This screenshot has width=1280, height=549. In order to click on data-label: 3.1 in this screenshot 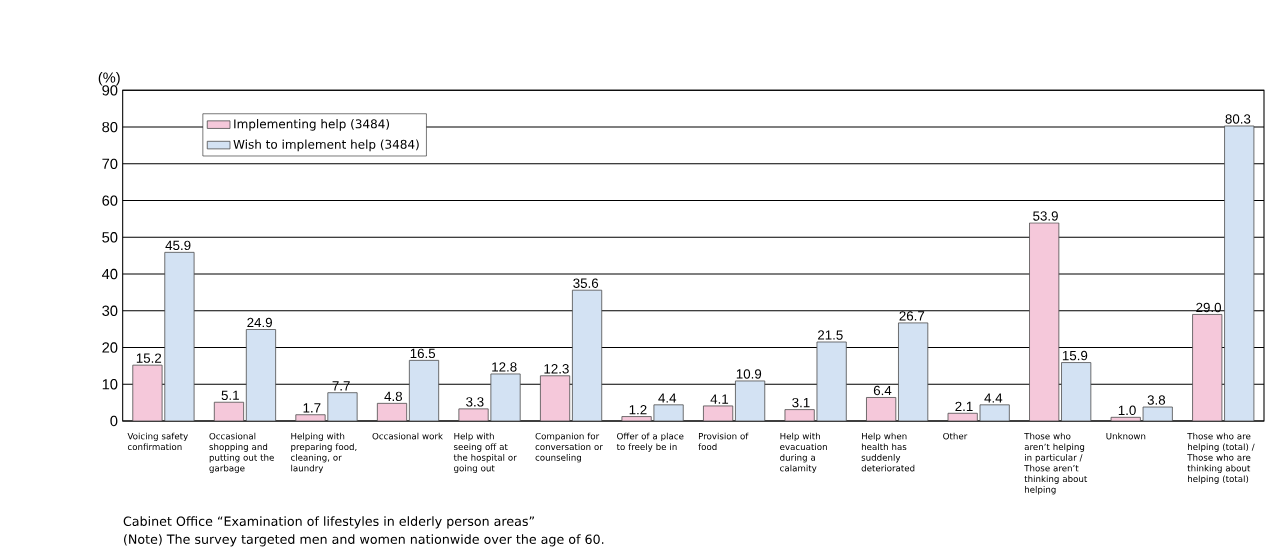, I will do `click(801, 402)`.